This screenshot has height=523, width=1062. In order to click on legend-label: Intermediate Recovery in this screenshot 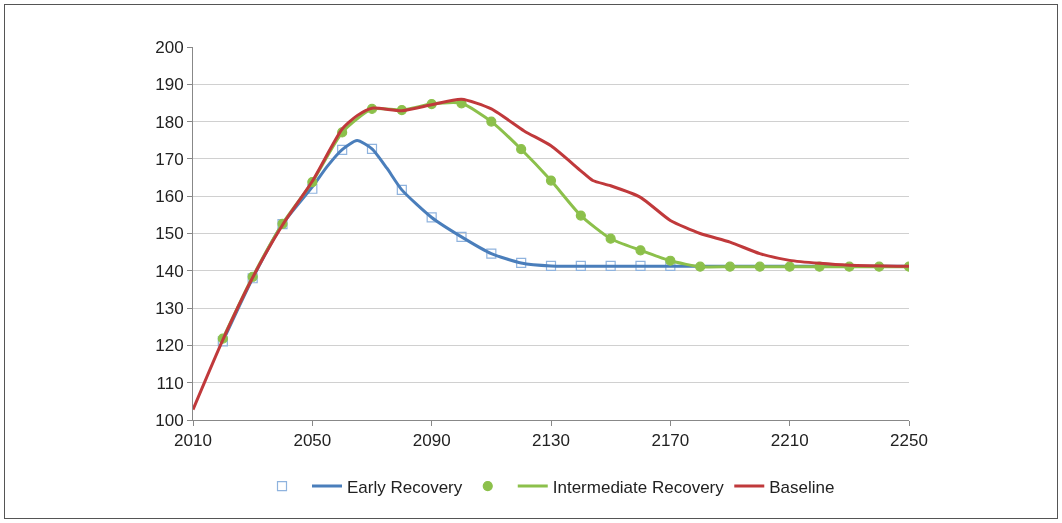, I will do `click(638, 487)`.